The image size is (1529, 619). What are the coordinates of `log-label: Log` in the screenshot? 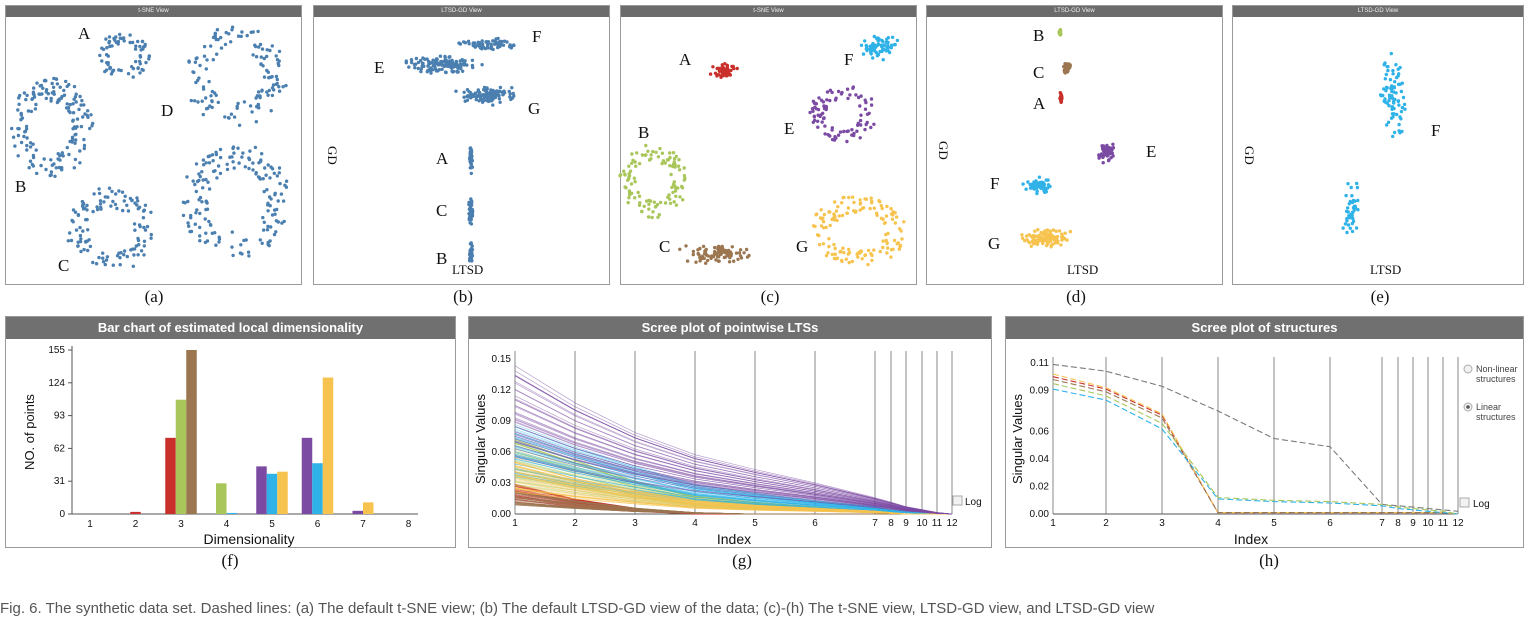 It's located at (973, 502).